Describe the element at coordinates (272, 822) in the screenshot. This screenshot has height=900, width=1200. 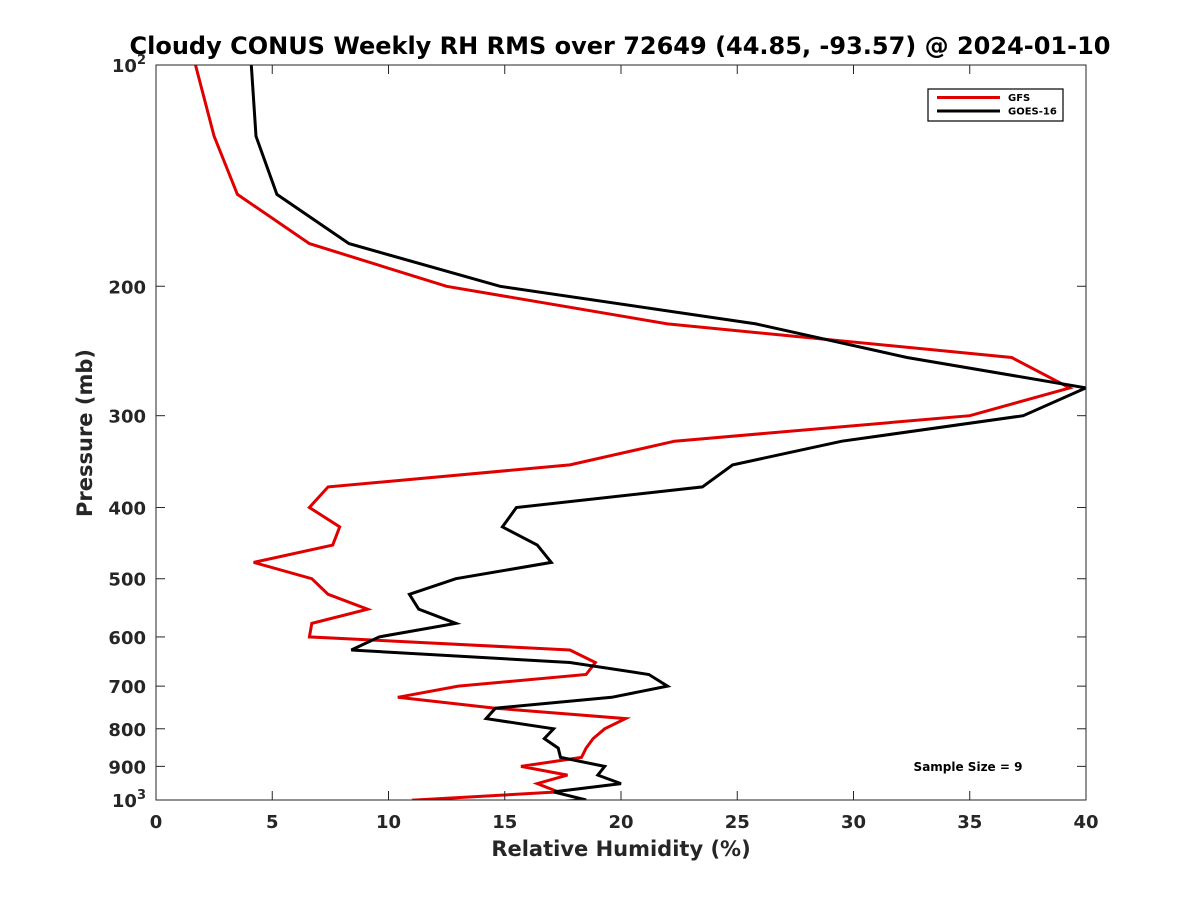
I see `x-tick-label: 5` at that location.